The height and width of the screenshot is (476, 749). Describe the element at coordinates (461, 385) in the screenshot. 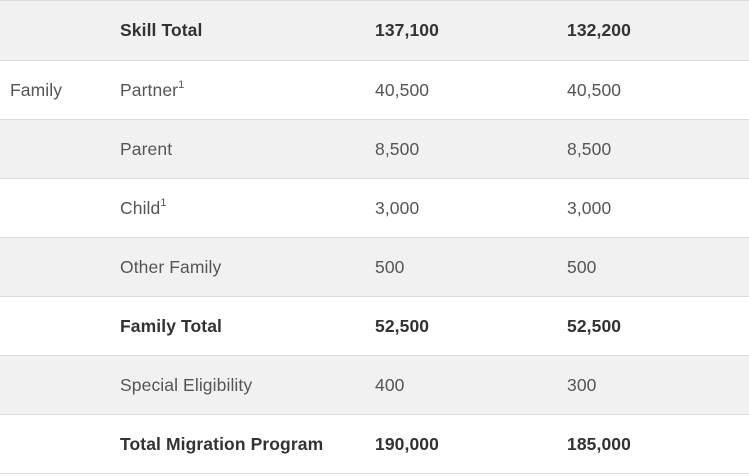

I see `year1-value-cell: 400` at that location.